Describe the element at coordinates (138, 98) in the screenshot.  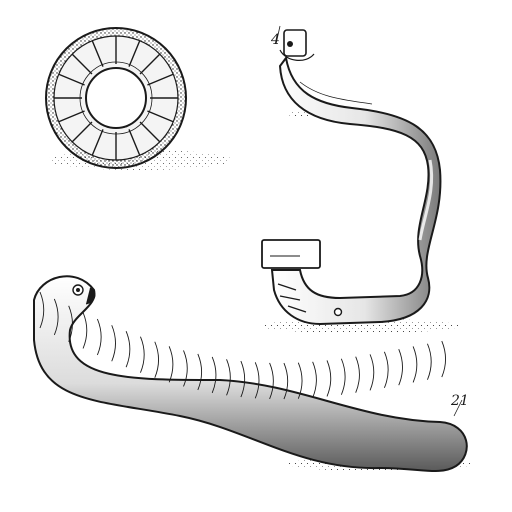
I see `coiled-ring` at that location.